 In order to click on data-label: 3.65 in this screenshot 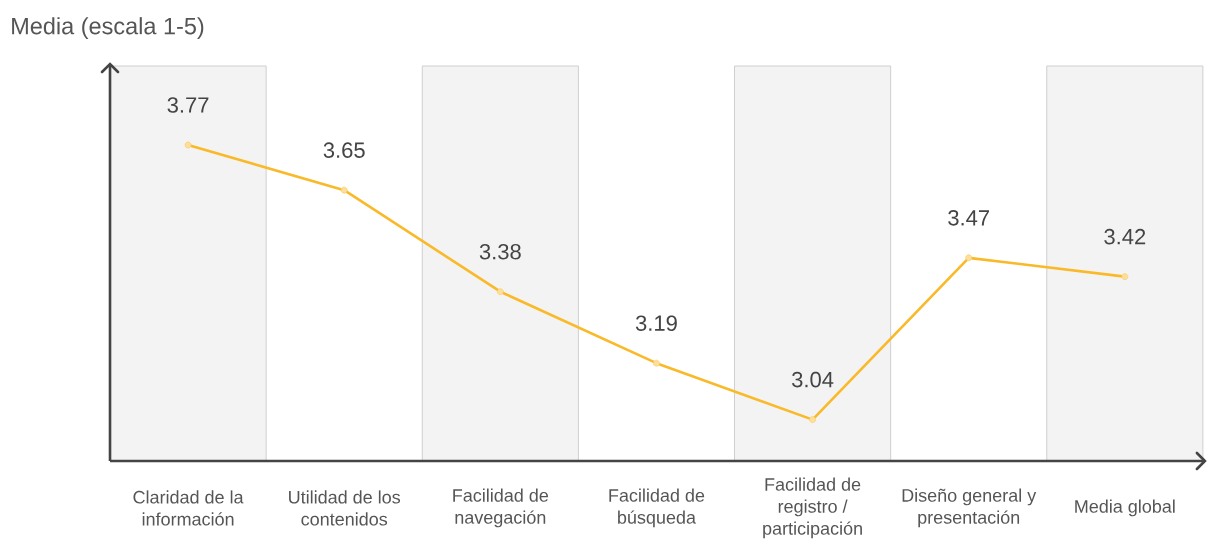, I will do `click(344, 150)`.